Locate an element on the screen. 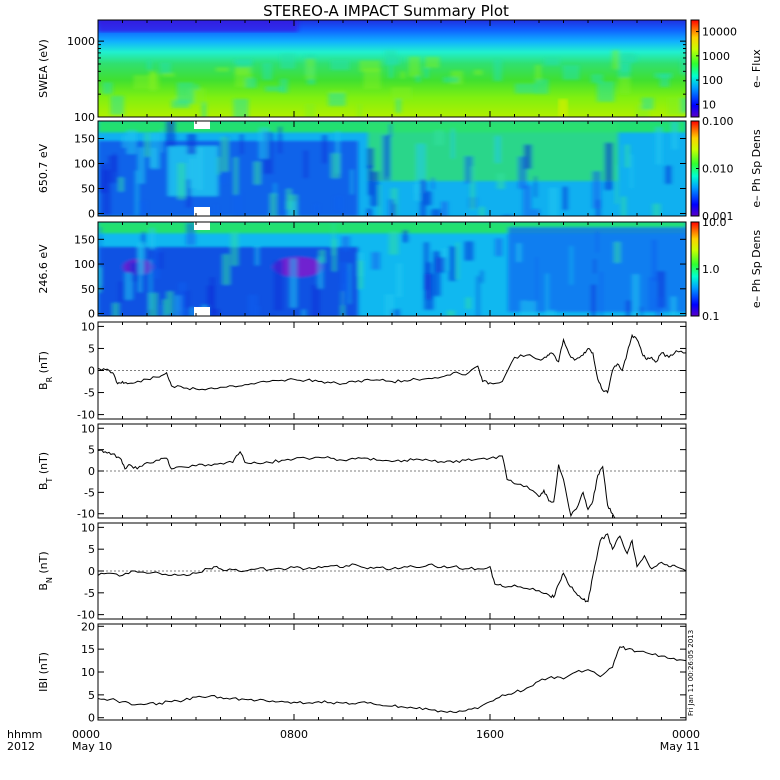 The image size is (780, 780). pad246-colorbar-label: e– Ph Sp Dens is located at coordinates (756, 269).